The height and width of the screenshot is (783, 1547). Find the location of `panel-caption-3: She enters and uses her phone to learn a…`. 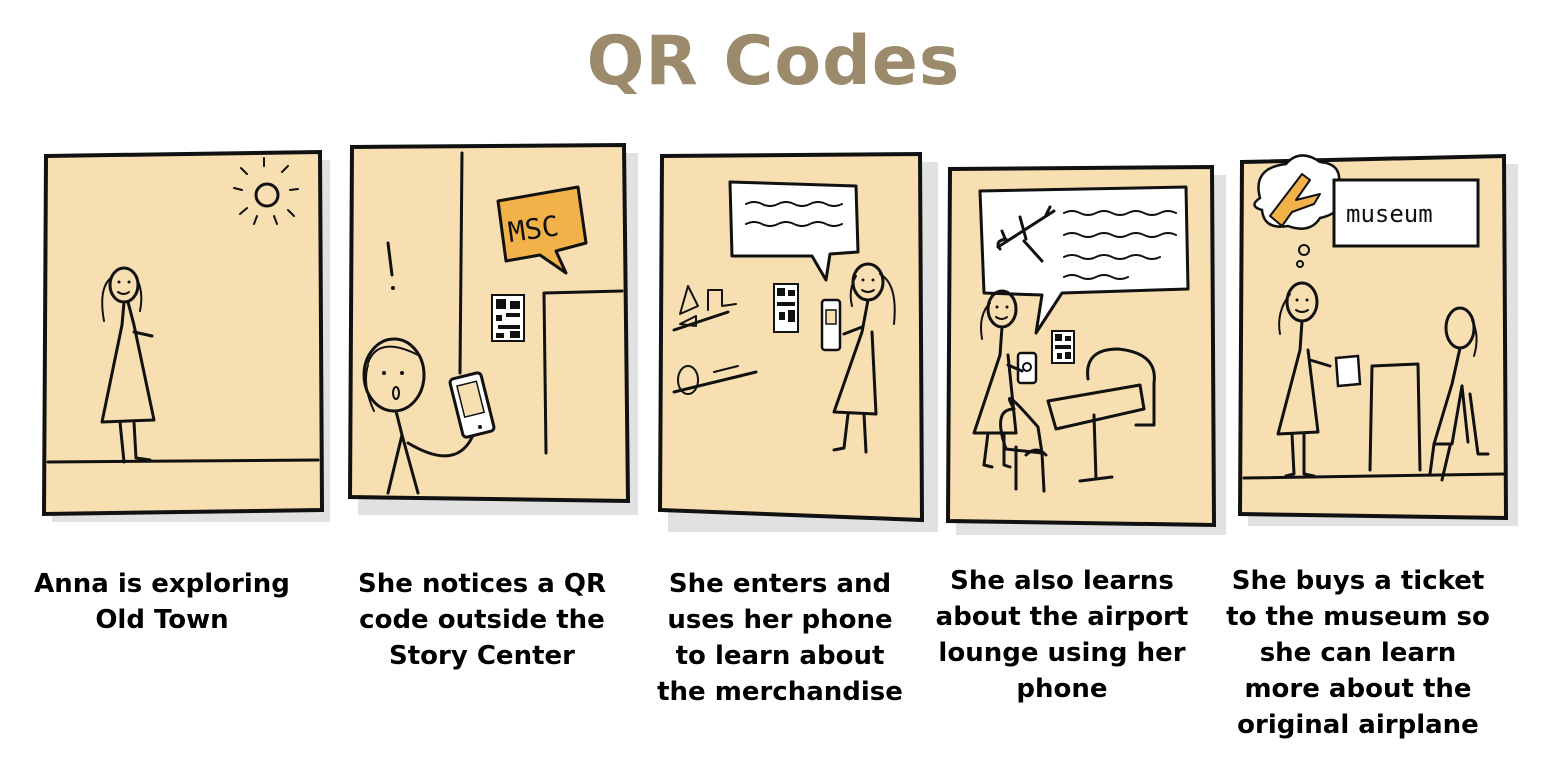

panel-caption-3: She enters and uses her phone to learn a… is located at coordinates (780, 638).